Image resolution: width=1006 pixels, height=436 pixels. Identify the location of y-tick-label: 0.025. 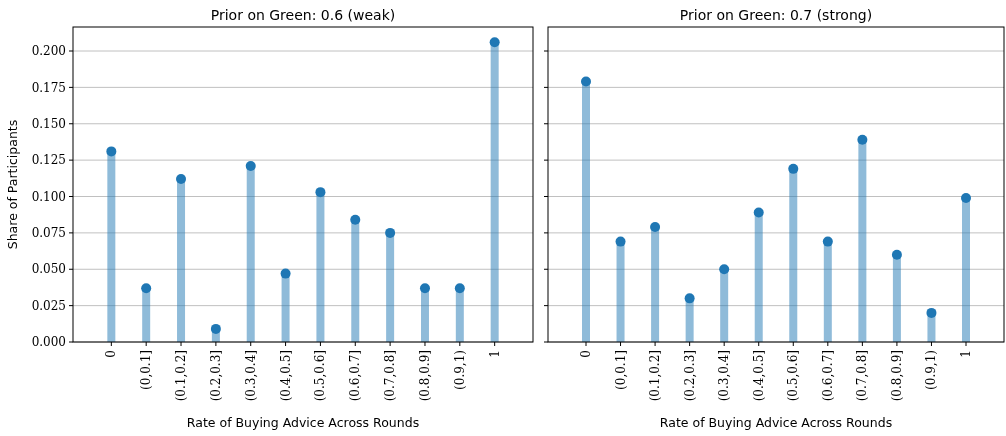
(48, 305).